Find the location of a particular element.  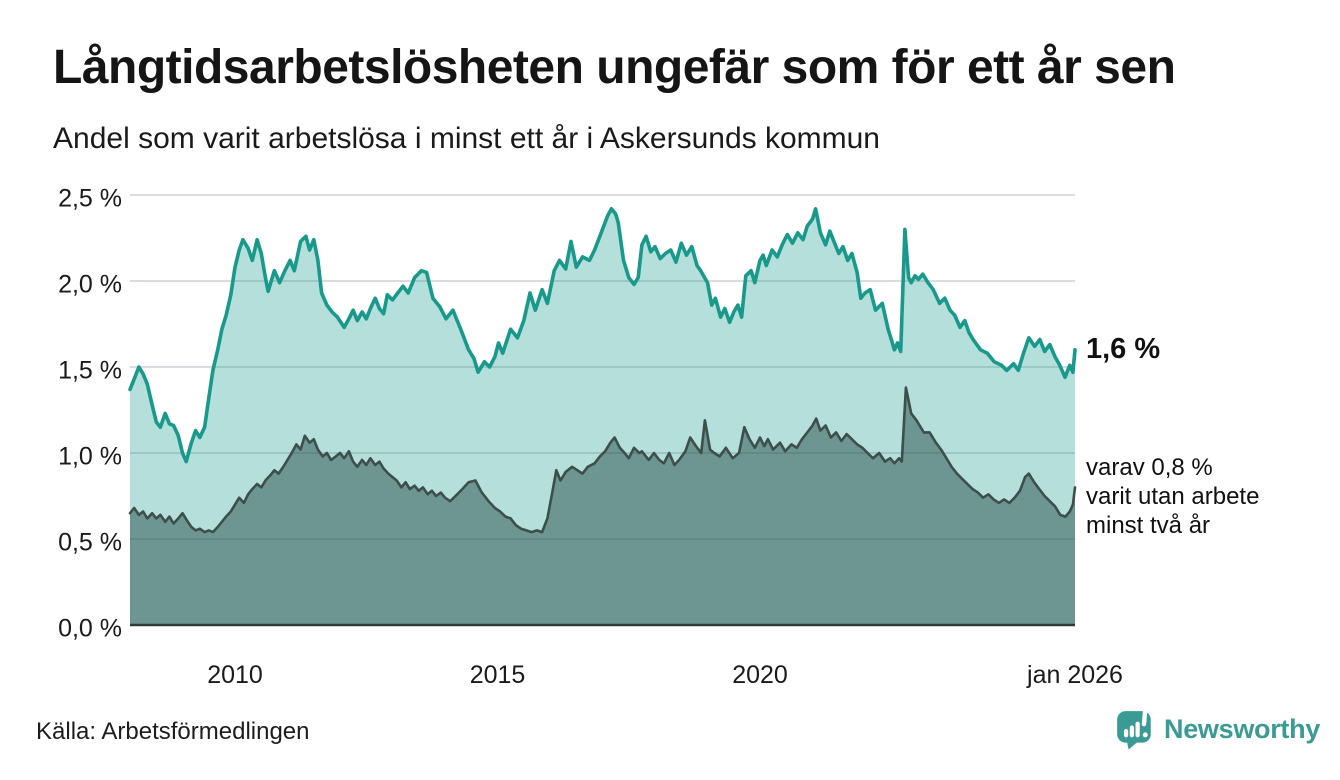

newsworthy-logo: Newsworthy is located at coordinates (1217, 729).